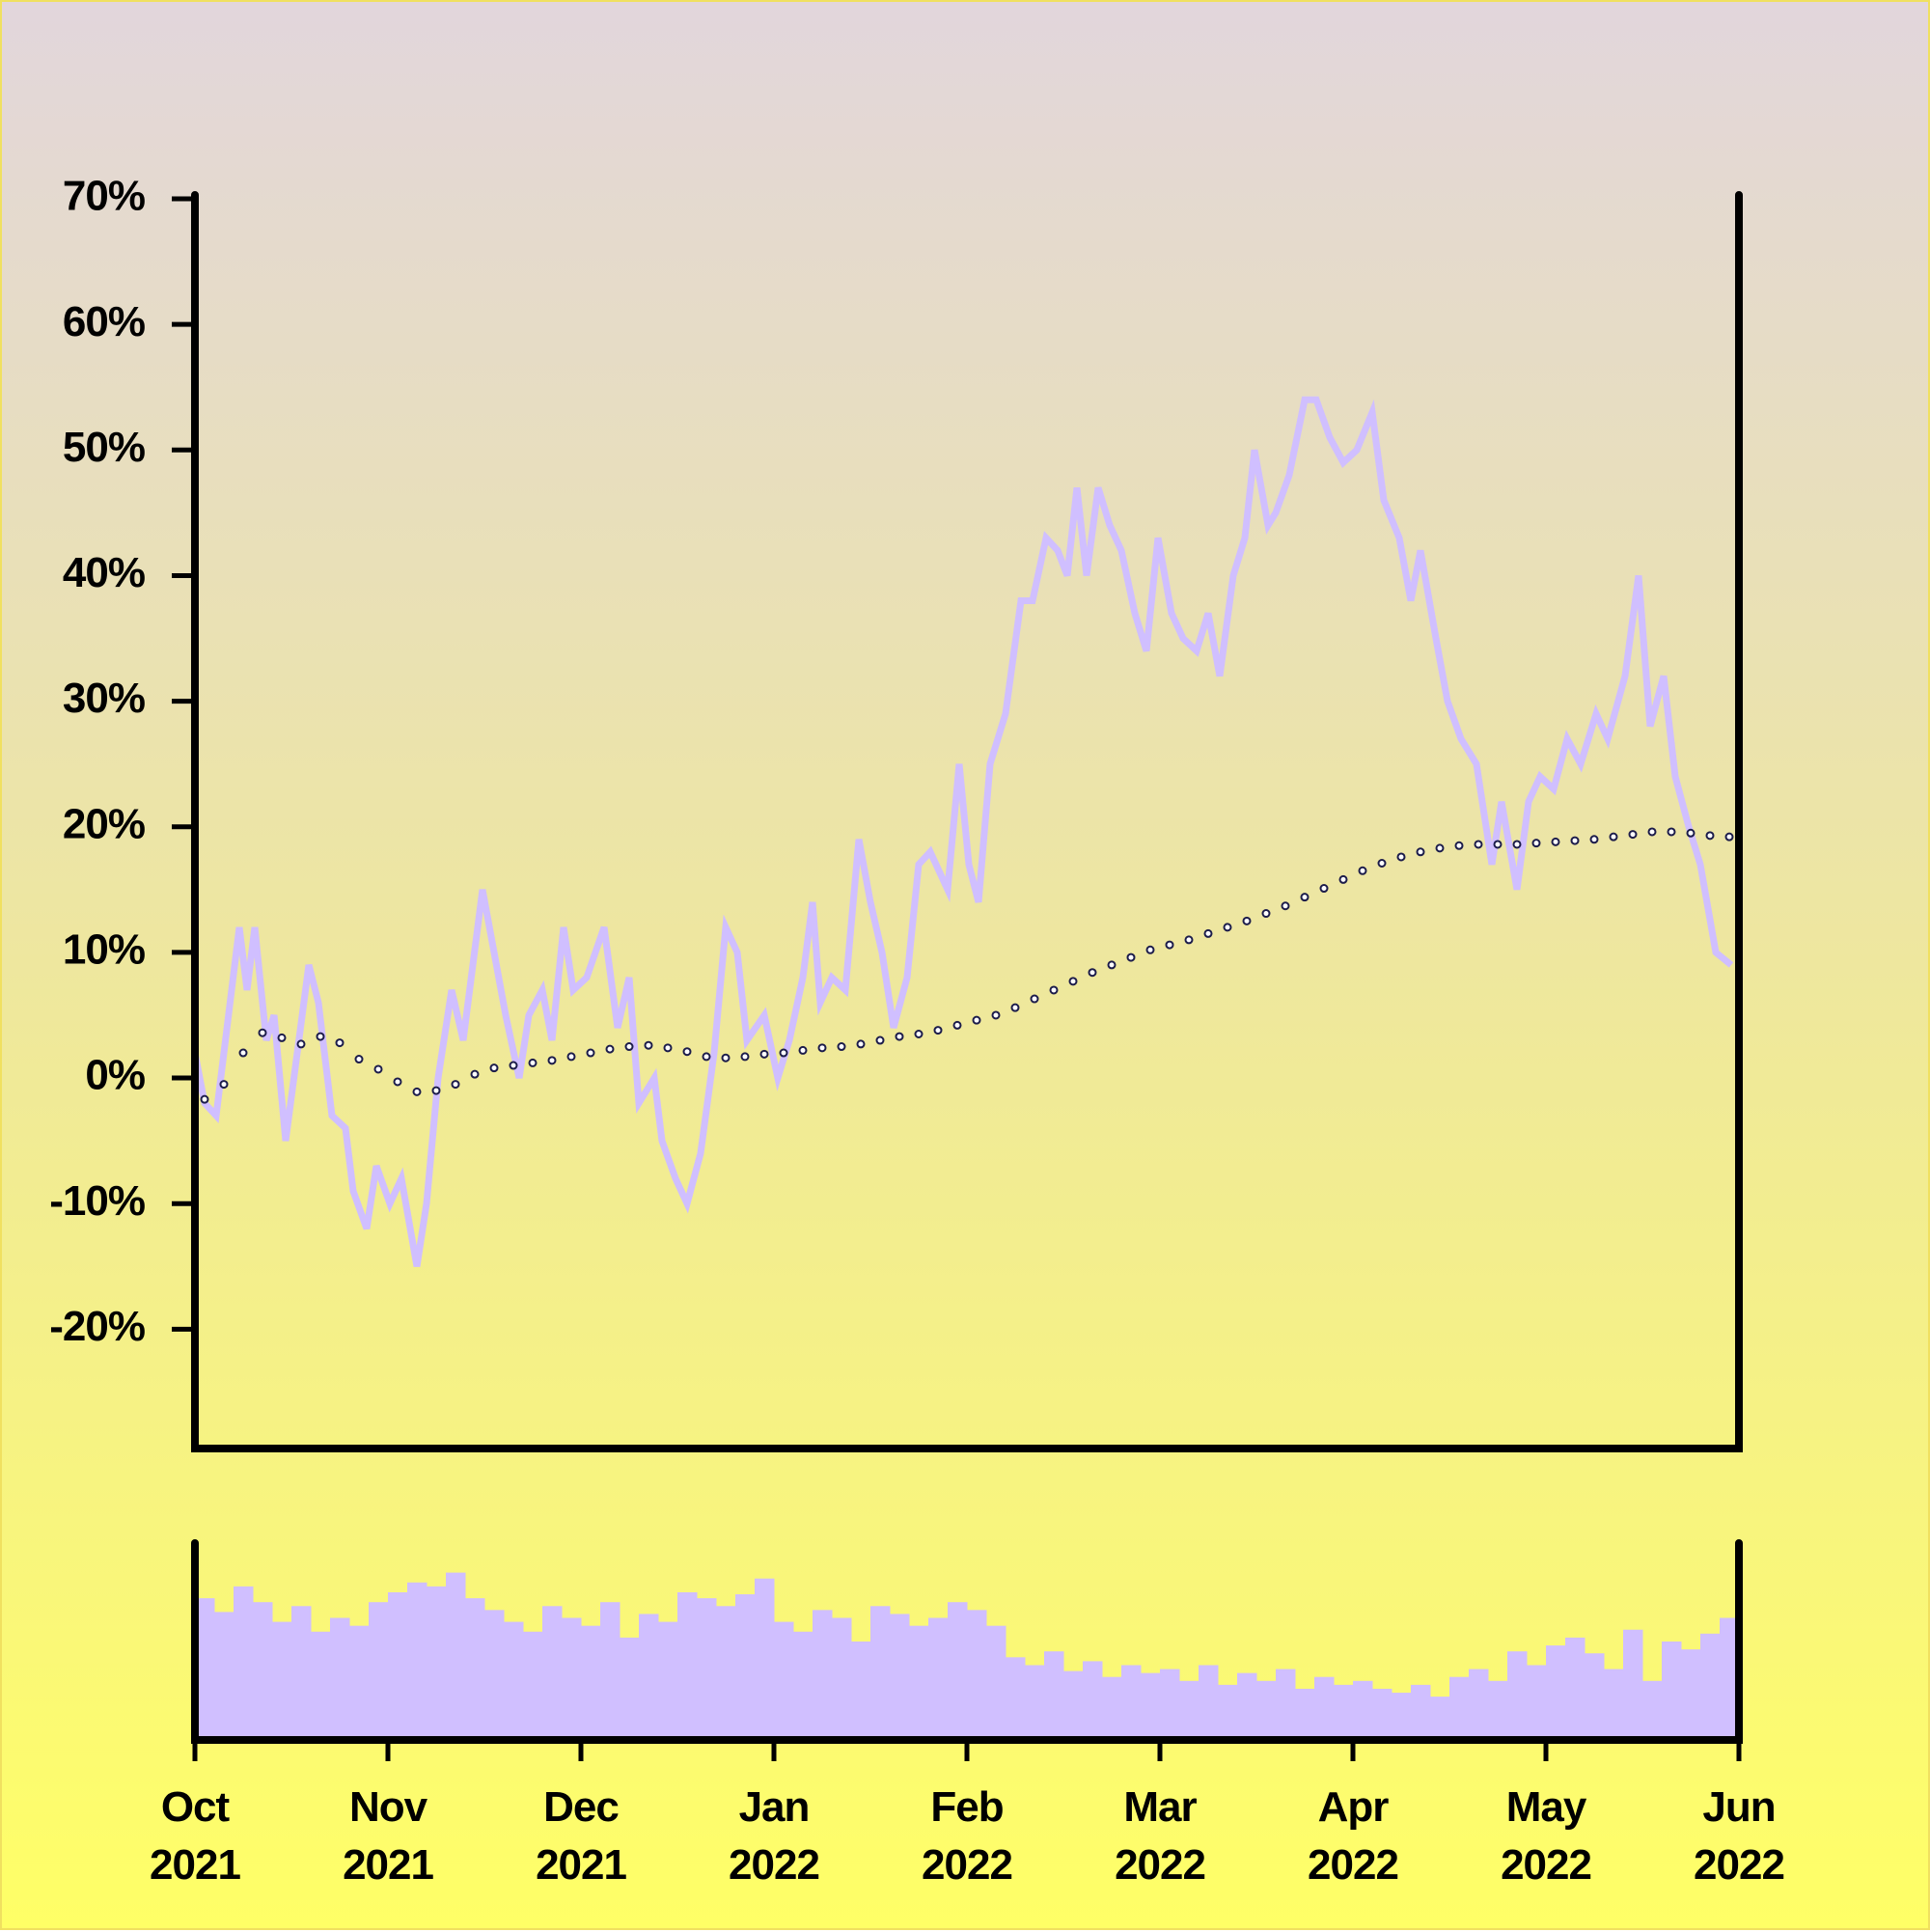 The image size is (1930, 1932). What do you see at coordinates (97, 1326) in the screenshot?
I see `y-tick-label: -20%` at bounding box center [97, 1326].